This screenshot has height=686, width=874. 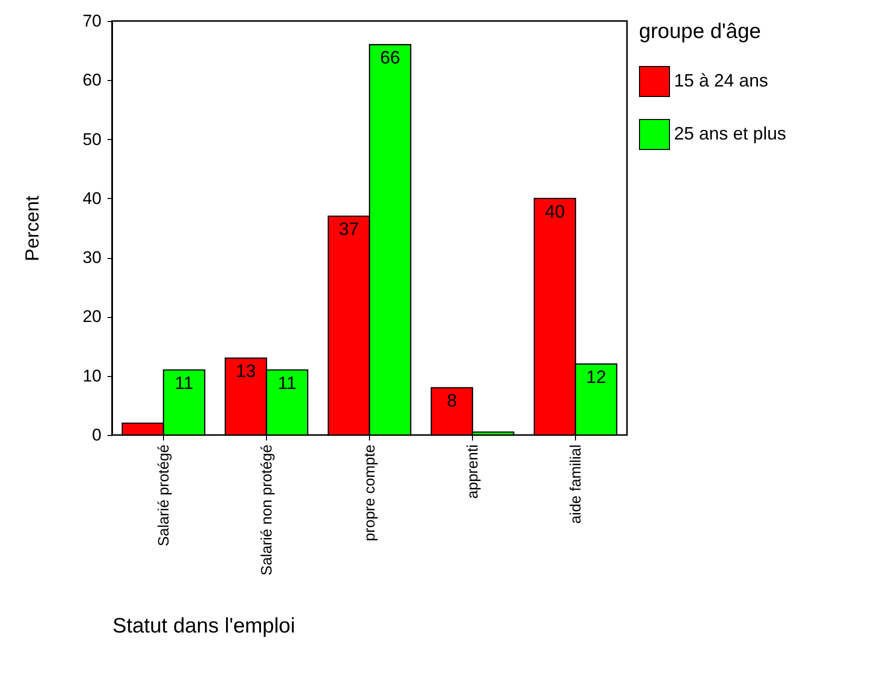 I want to click on legend-label: 15 à 24 ans, so click(x=721, y=80).